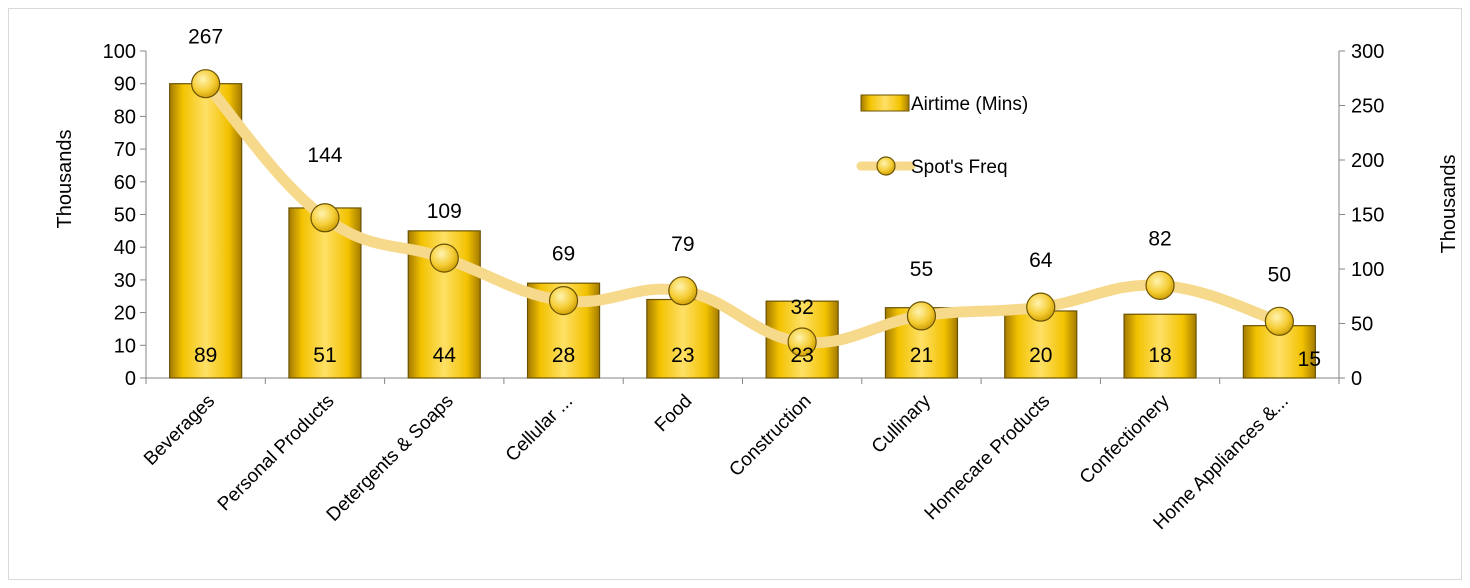  I want to click on legend-swatch-airtime, so click(885, 103).